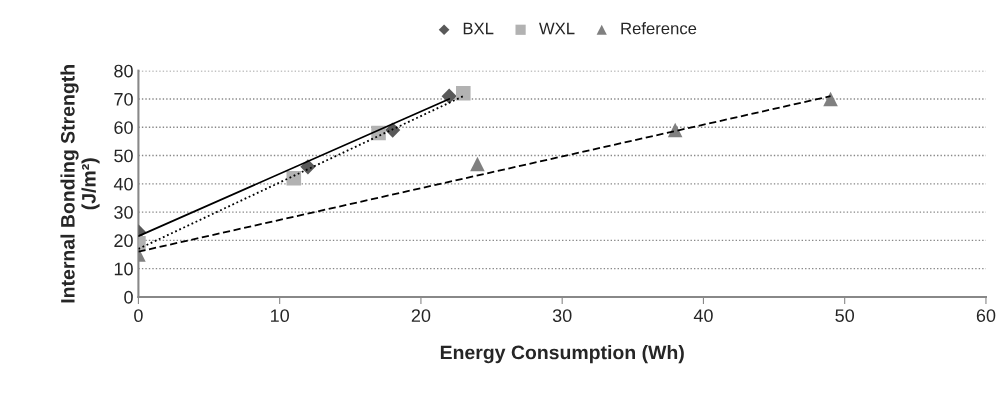  I want to click on x-tick-label: 40, so click(703, 316).